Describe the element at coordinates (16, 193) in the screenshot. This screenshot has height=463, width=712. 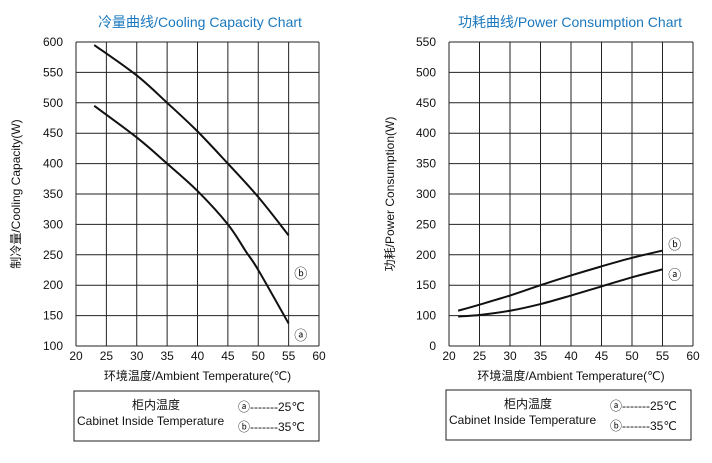
I see `y-axis-title: 制冷量/Cooling Capacity(W)` at that location.